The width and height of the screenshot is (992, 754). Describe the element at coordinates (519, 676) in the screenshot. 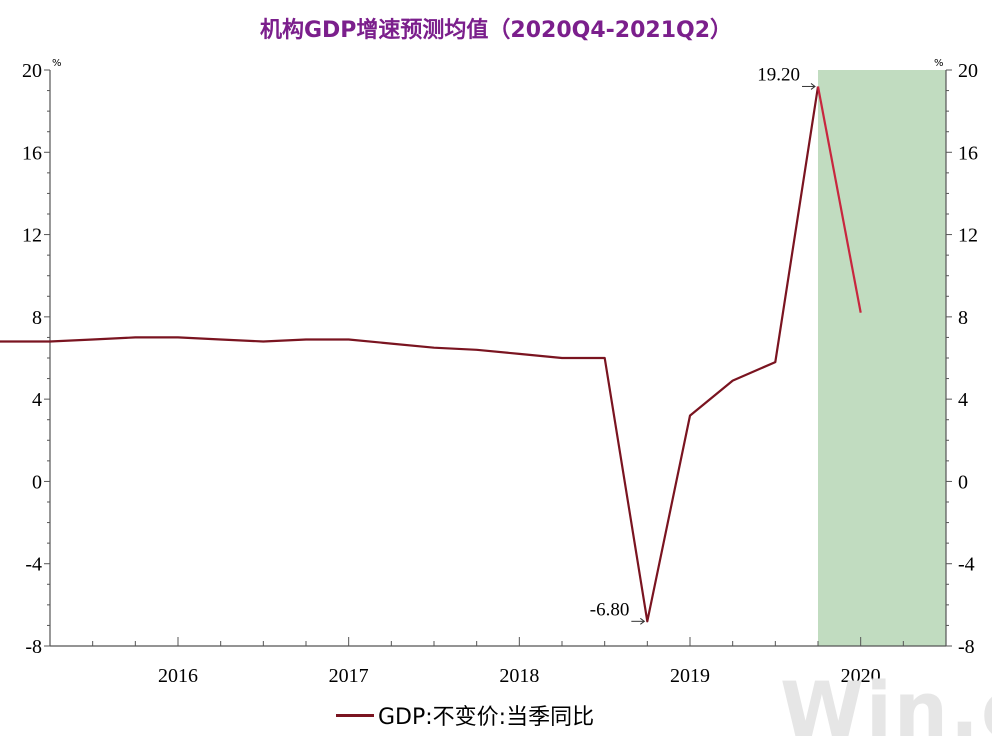

I see `x-tick-label: 2018` at that location.